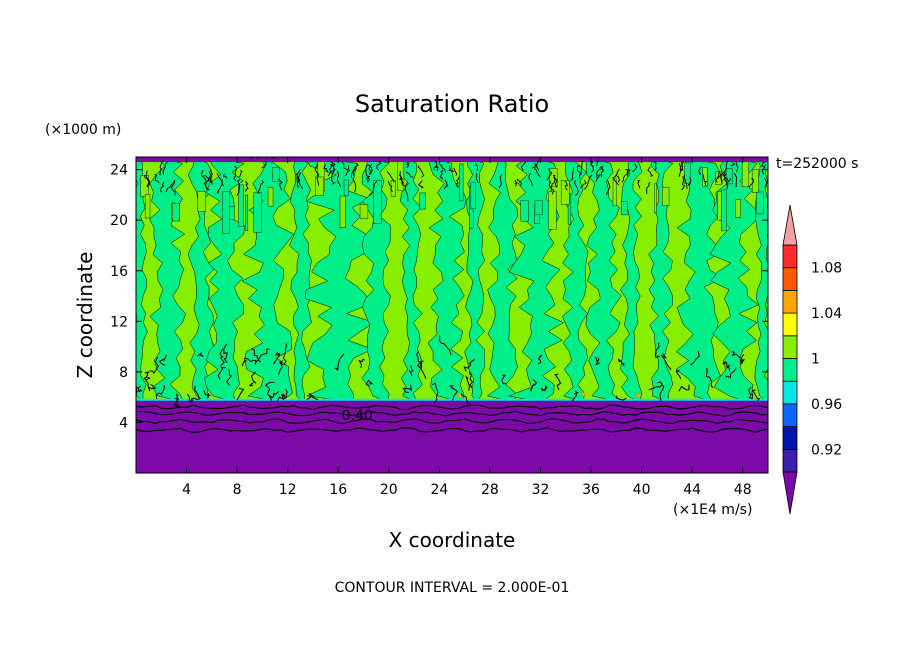 This screenshot has width=904, height=654. I want to click on y-tick-label: 8, so click(123, 373).